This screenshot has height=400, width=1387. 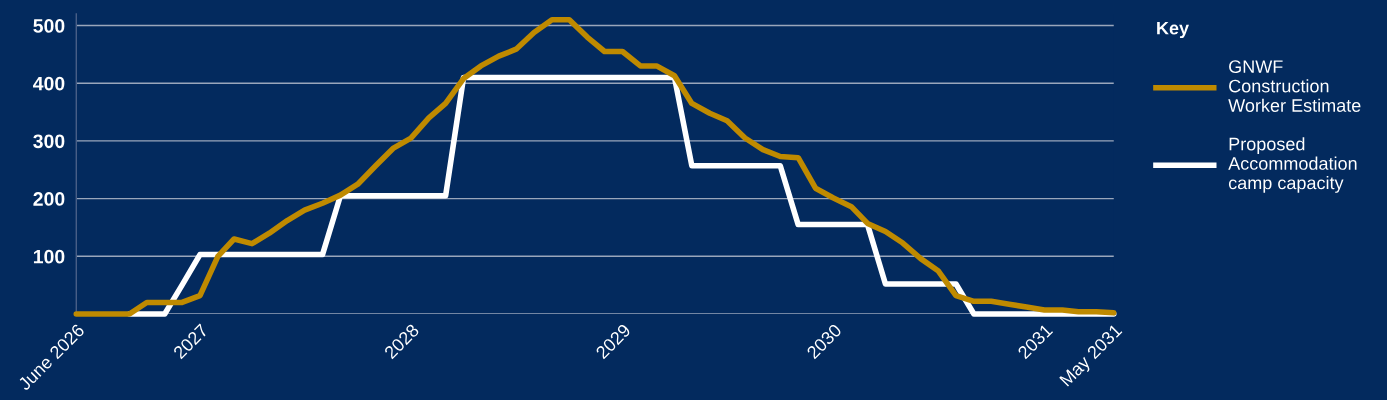 I want to click on y-tick-label: 500, so click(x=49, y=26).